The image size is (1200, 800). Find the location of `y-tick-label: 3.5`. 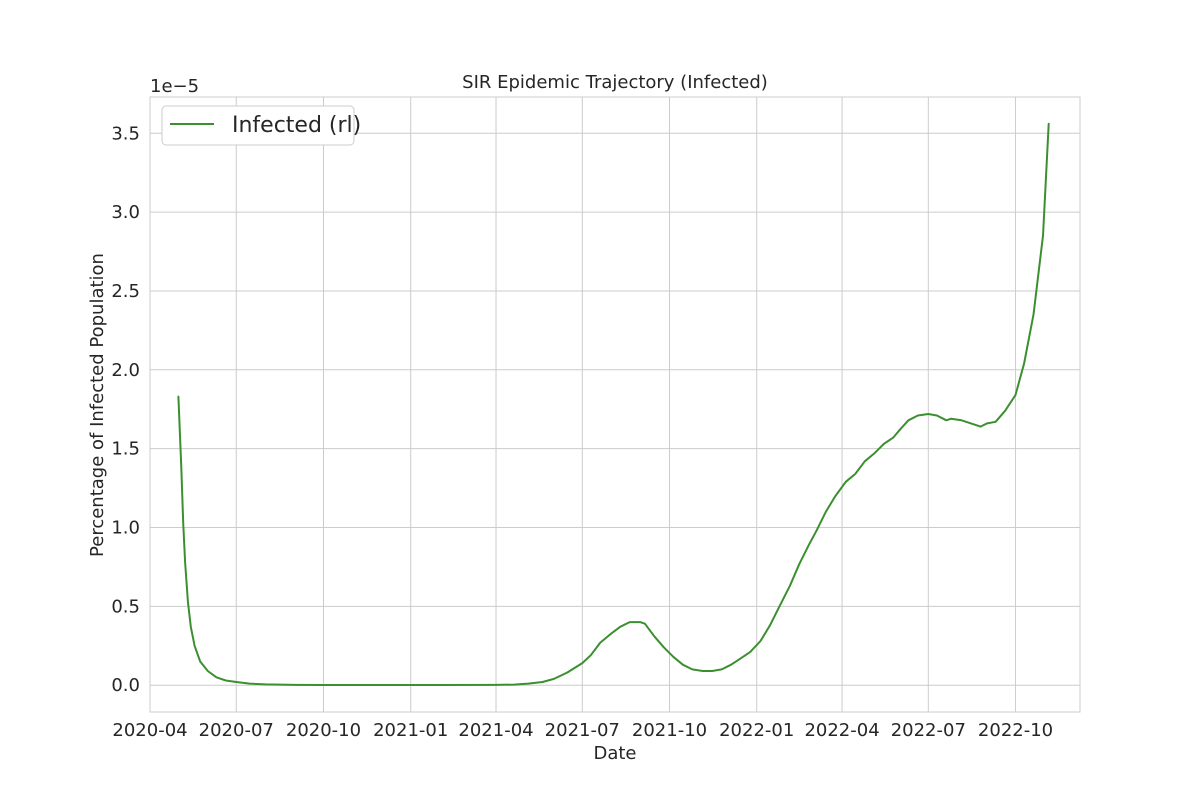

y-tick-label: 3.5 is located at coordinates (125, 133).